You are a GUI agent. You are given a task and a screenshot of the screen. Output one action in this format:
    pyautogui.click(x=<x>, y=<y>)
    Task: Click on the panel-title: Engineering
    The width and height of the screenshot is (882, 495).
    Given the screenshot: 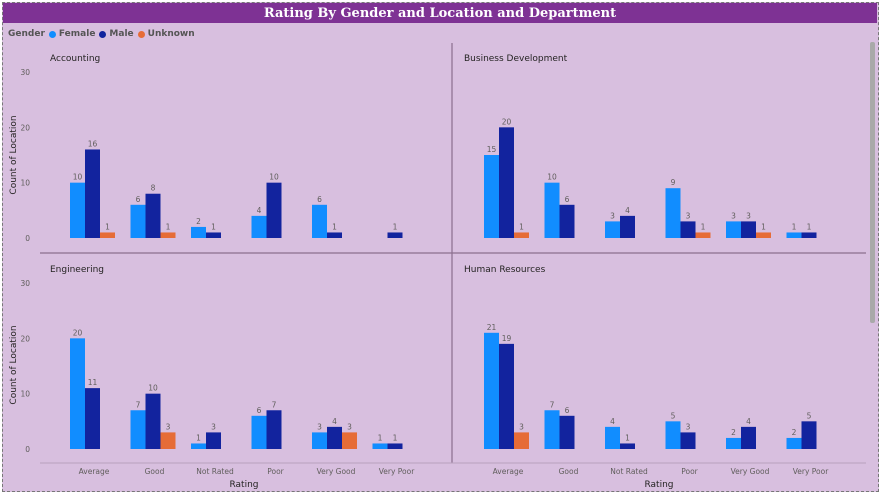 What is the action you would take?
    pyautogui.click(x=77, y=270)
    